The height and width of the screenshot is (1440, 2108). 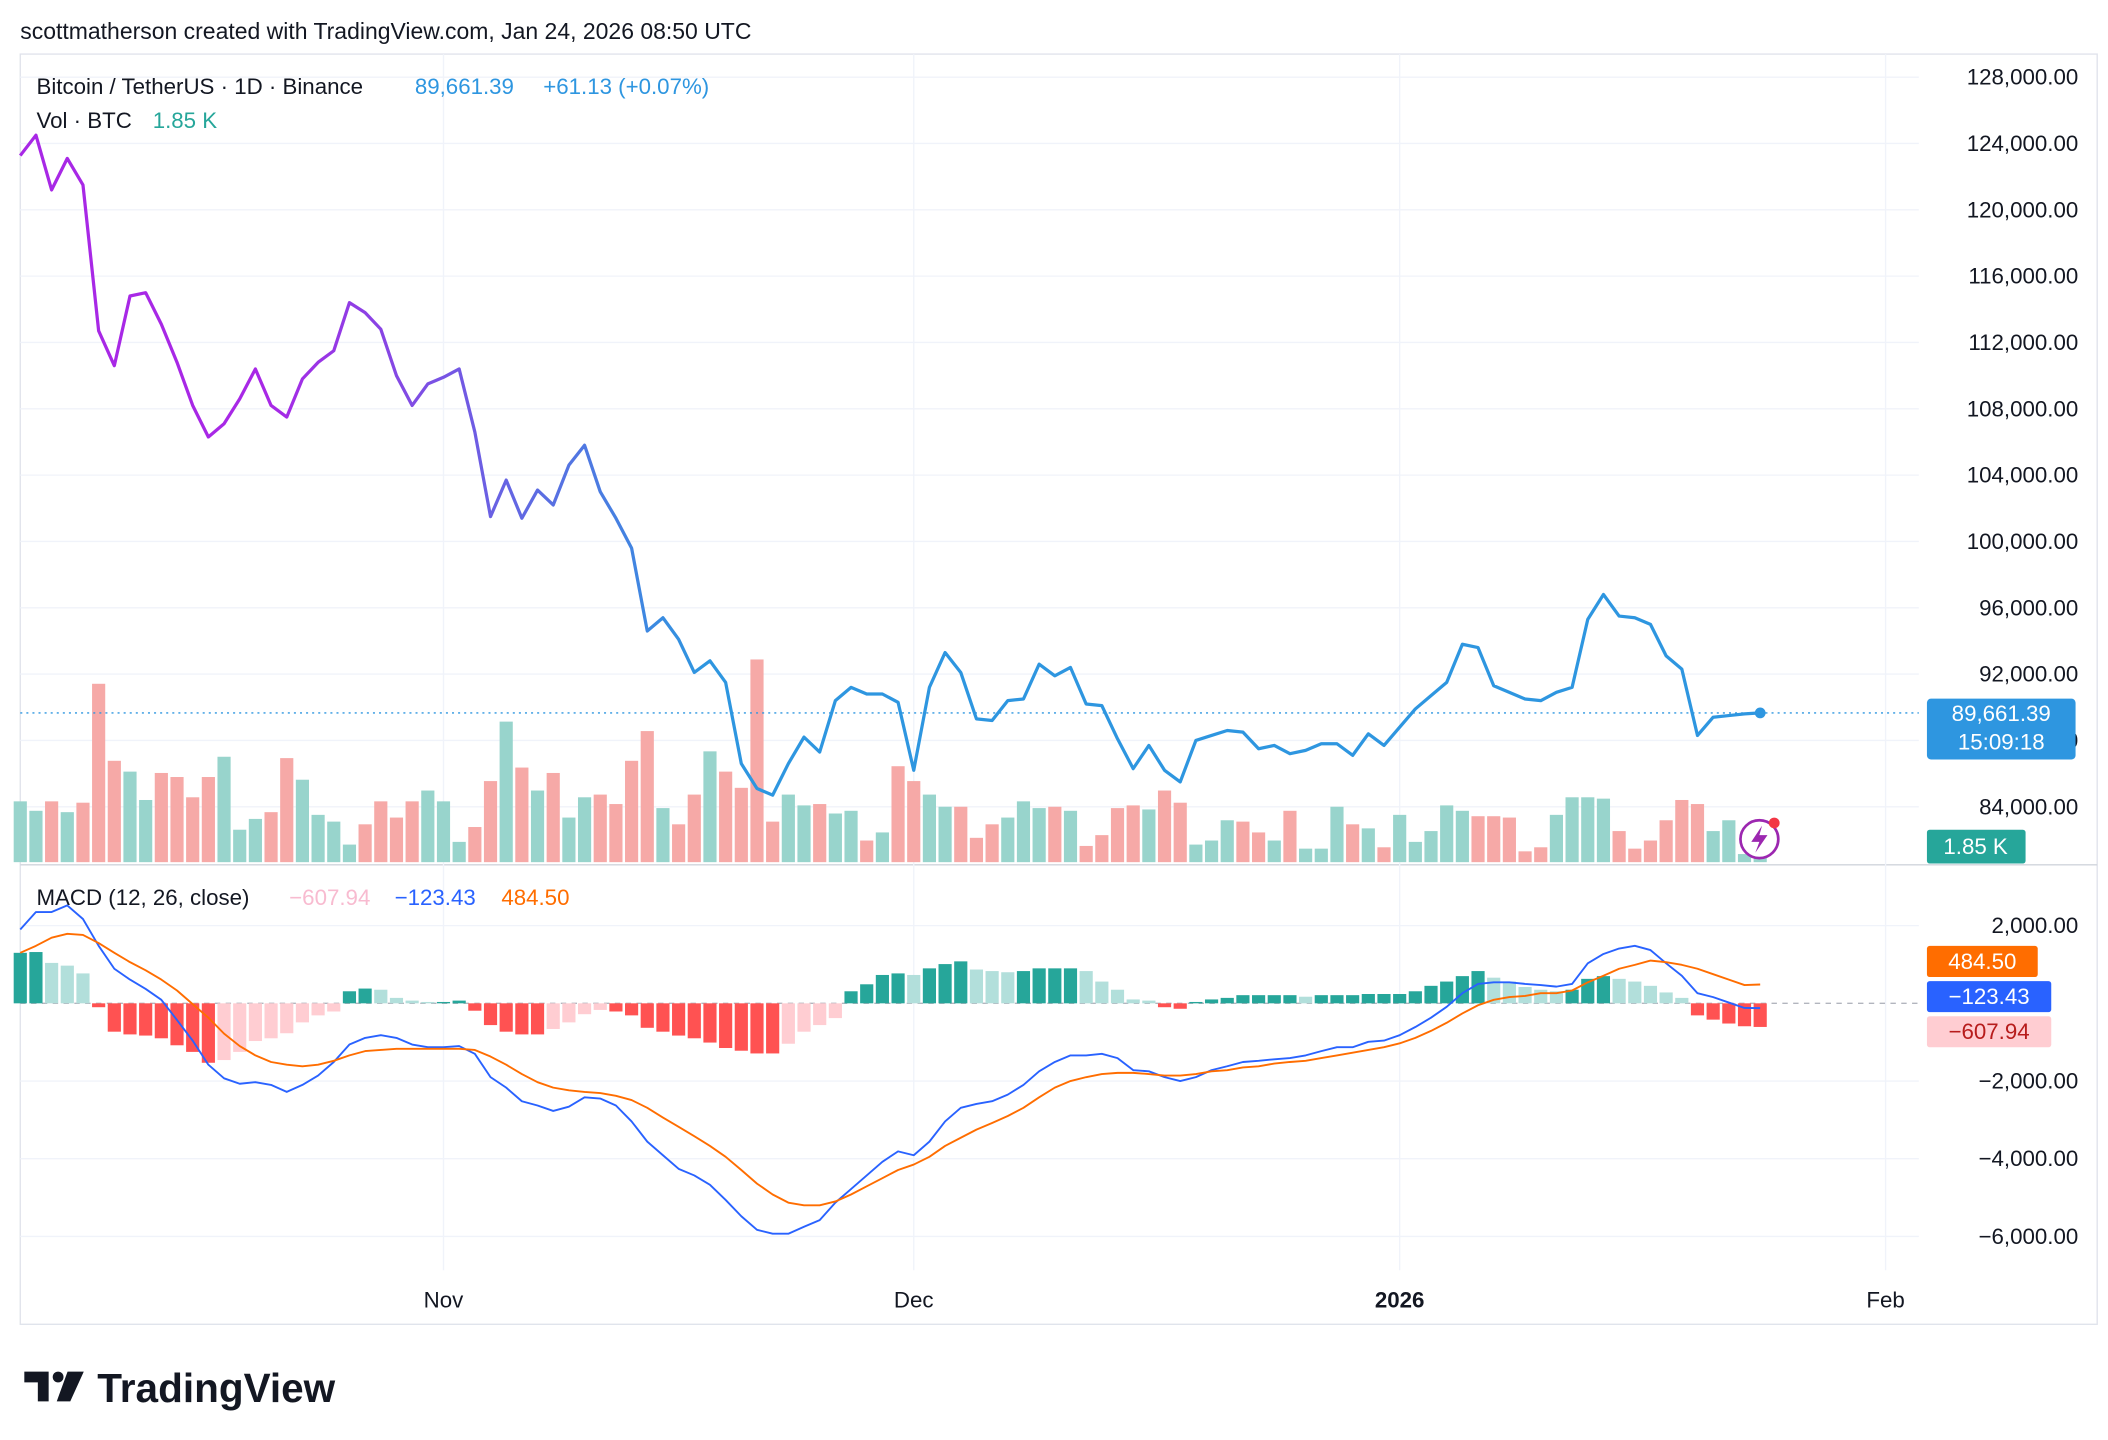 What do you see at coordinates (2028, 607) in the screenshot?
I see `y-tick-label: 96,000.00` at bounding box center [2028, 607].